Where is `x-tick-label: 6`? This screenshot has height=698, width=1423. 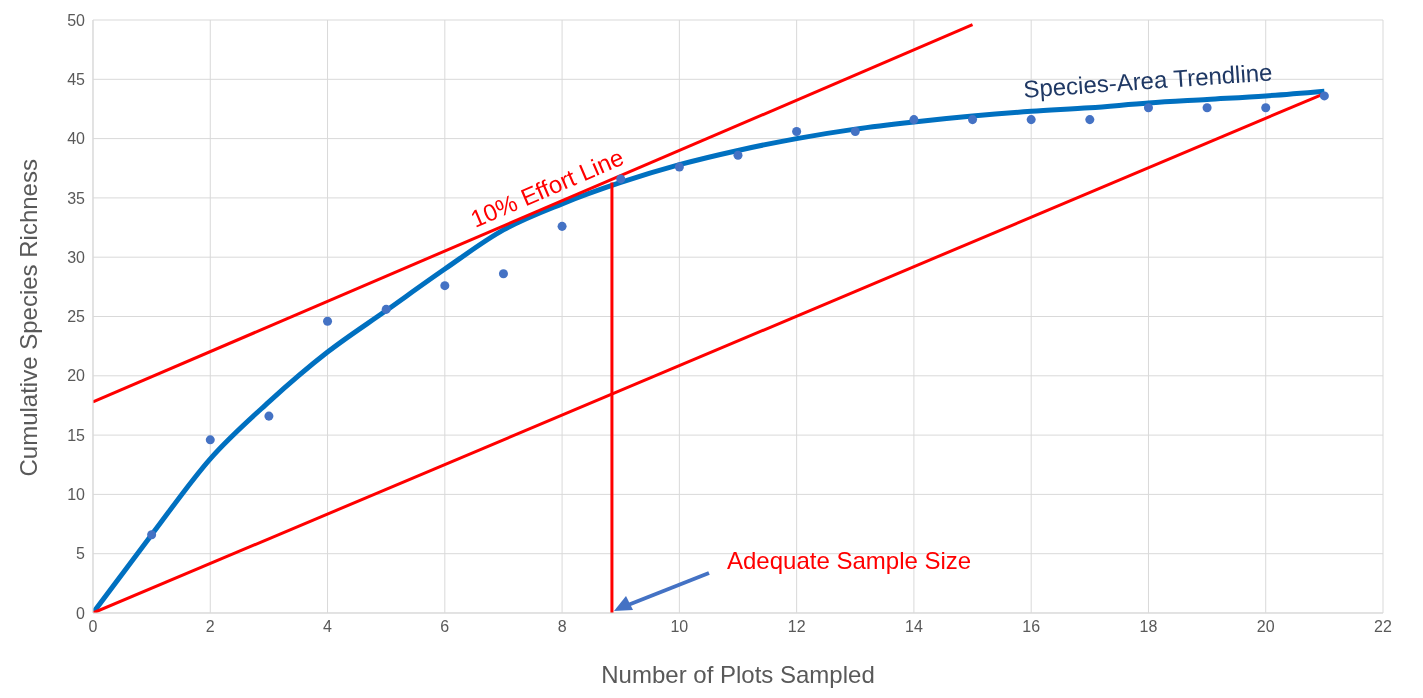 x-tick-label: 6 is located at coordinates (445, 627).